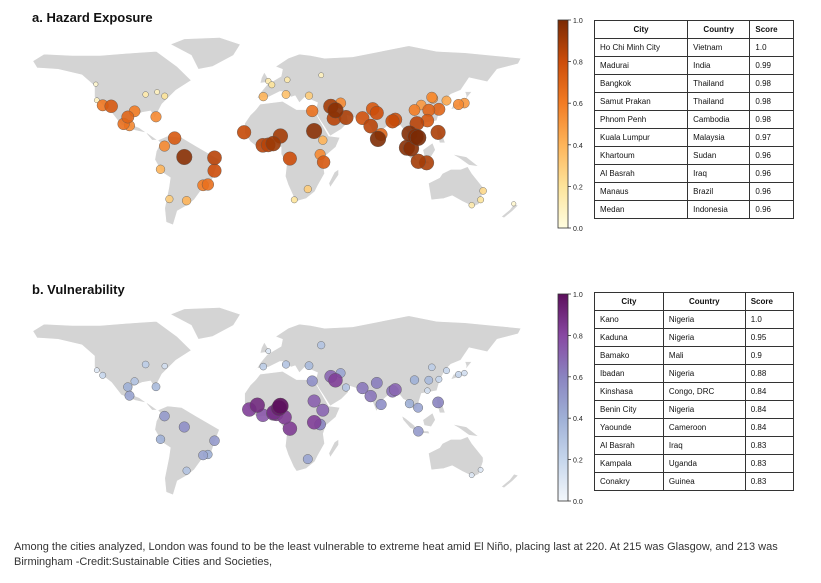 The width and height of the screenshot is (821, 583). Describe the element at coordinates (719, 209) in the screenshot. I see `country-cell: Indonesia` at that location.